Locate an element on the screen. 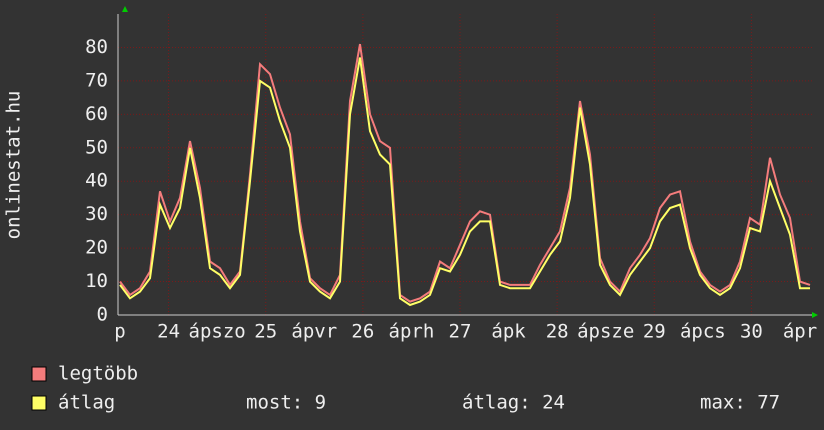 The height and width of the screenshot is (430, 824). stat: max: 77 is located at coordinates (740, 403).